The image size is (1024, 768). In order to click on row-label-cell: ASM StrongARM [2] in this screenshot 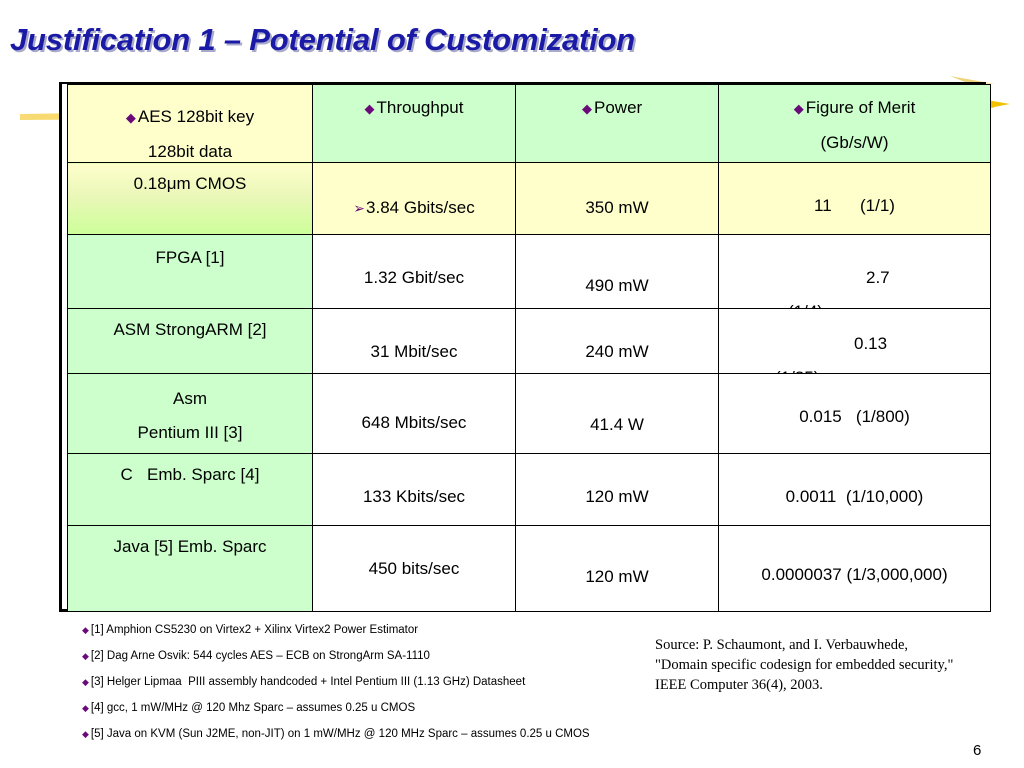, I will do `click(190, 341)`.